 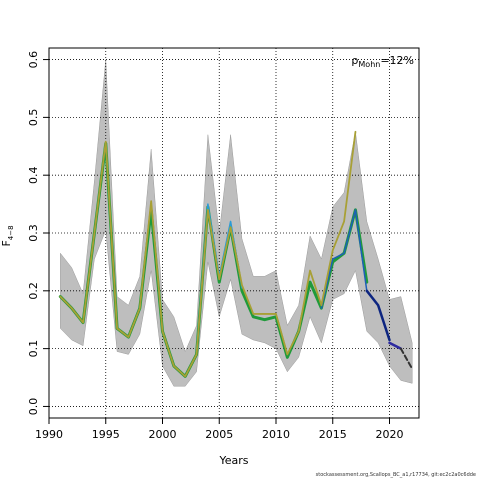 I want to click on x-tick-label: 2020, so click(x=389, y=434).